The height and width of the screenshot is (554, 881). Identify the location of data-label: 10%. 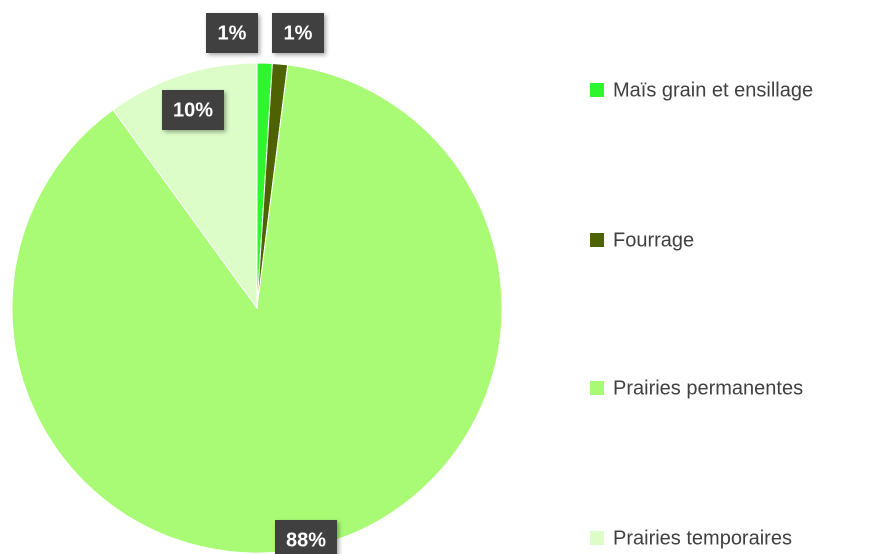
(193, 110).